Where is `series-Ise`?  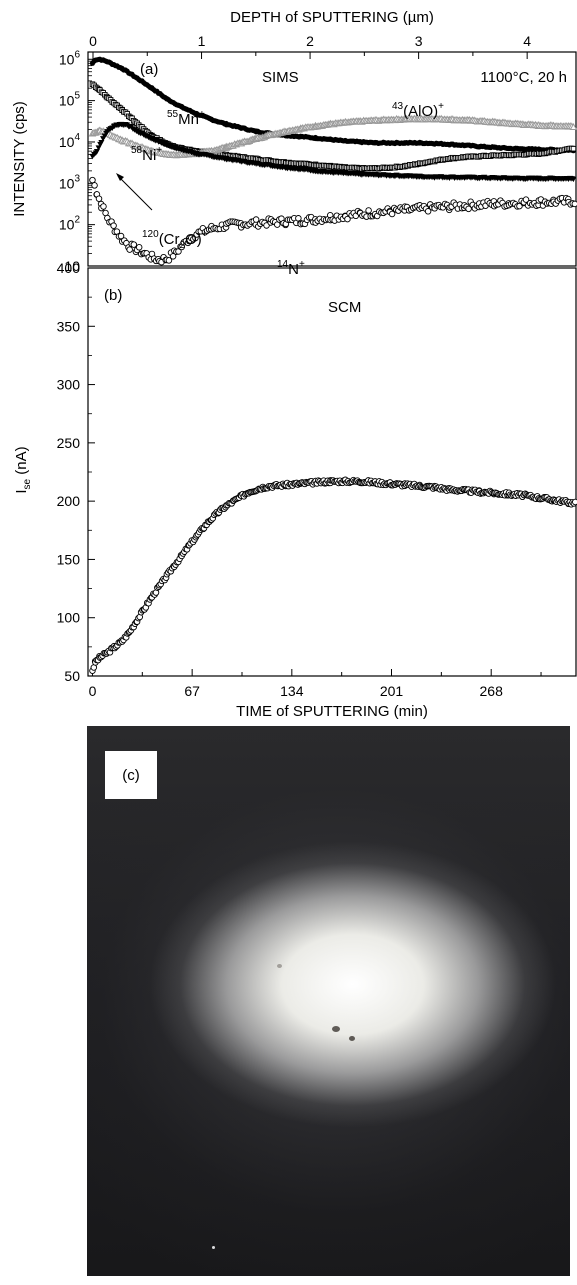 series-Ise is located at coordinates (333, 575).